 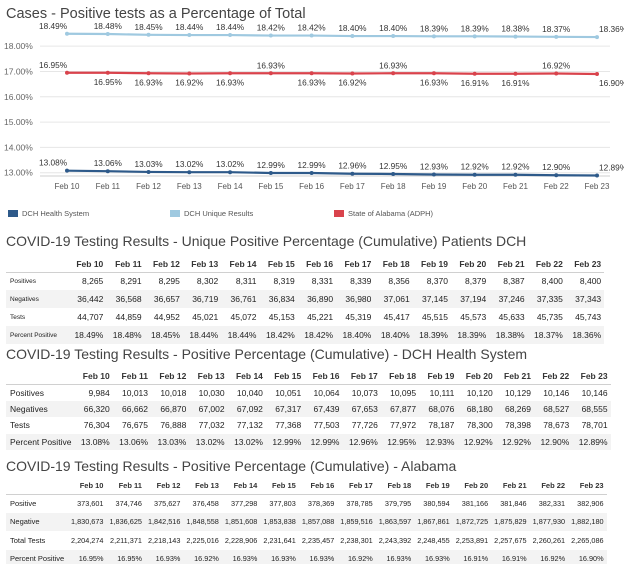 I want to click on data-label: 18.42%, so click(x=271, y=28).